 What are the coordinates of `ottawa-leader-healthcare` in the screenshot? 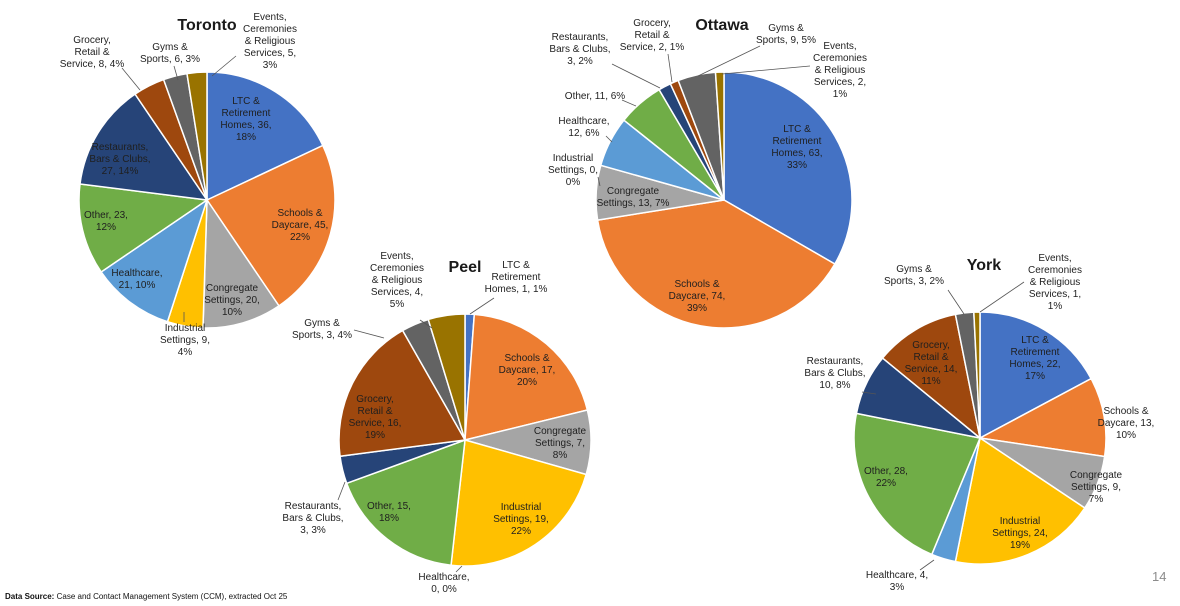 It's located at (609, 139).